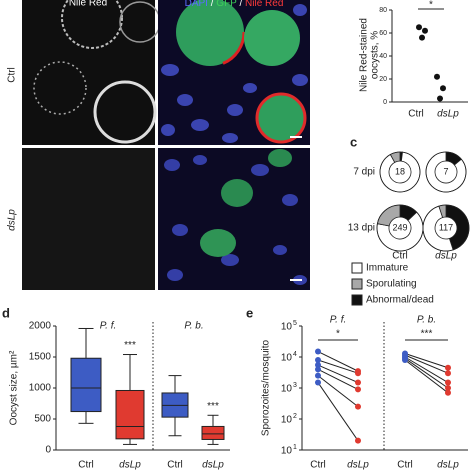 This screenshot has height=474, width=474. I want to click on y-axis-label: oocysts, %, so click(375, 55).